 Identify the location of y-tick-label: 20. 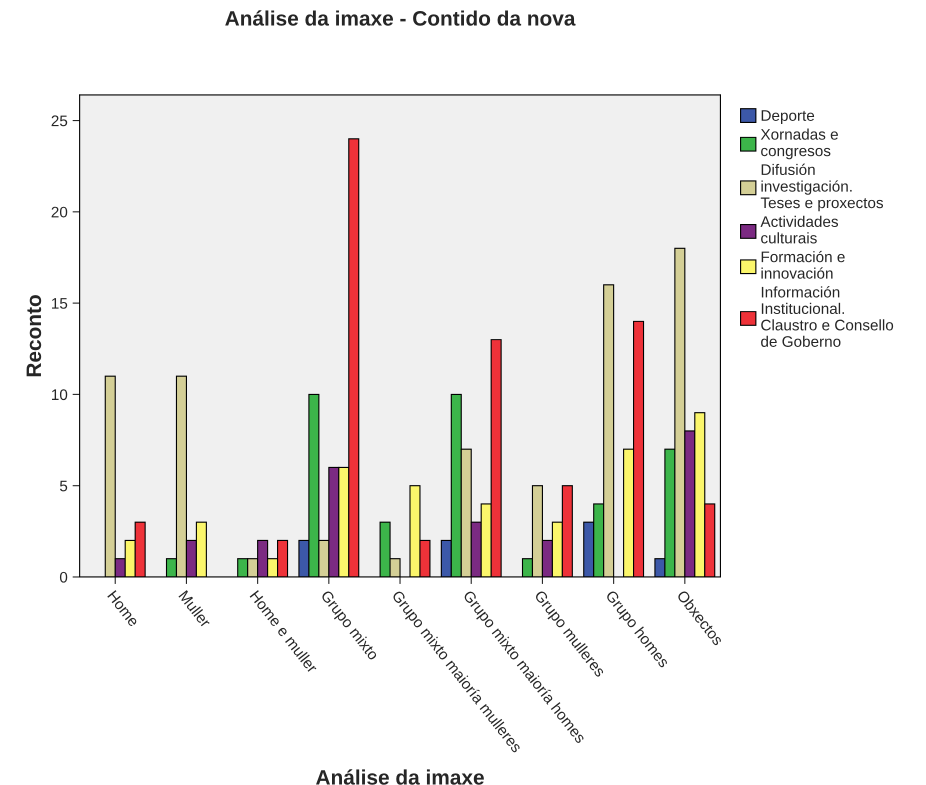
(60, 212).